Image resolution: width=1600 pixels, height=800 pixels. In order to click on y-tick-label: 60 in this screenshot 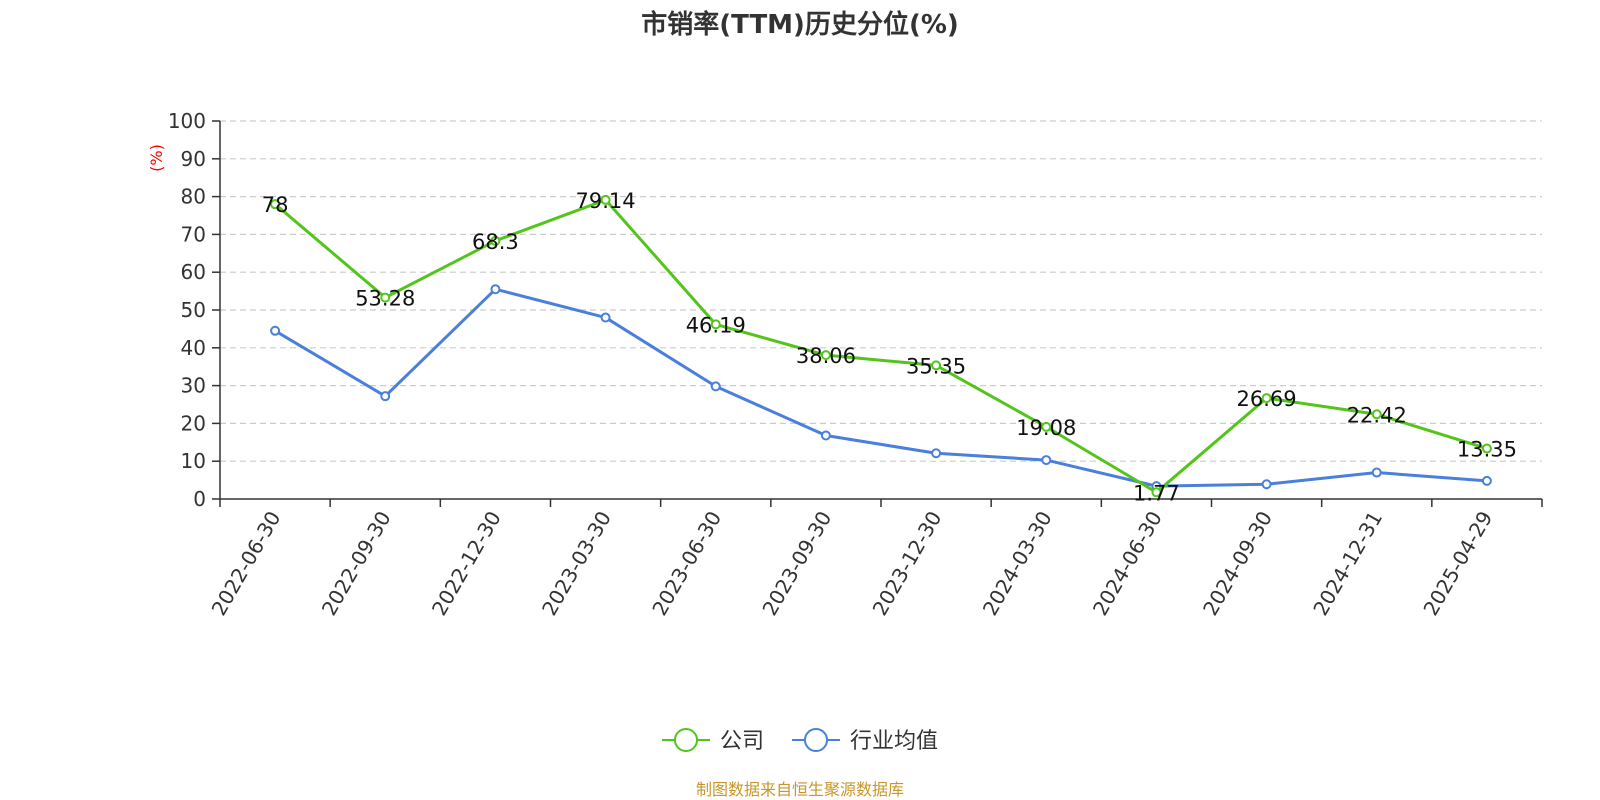, I will do `click(193, 272)`.